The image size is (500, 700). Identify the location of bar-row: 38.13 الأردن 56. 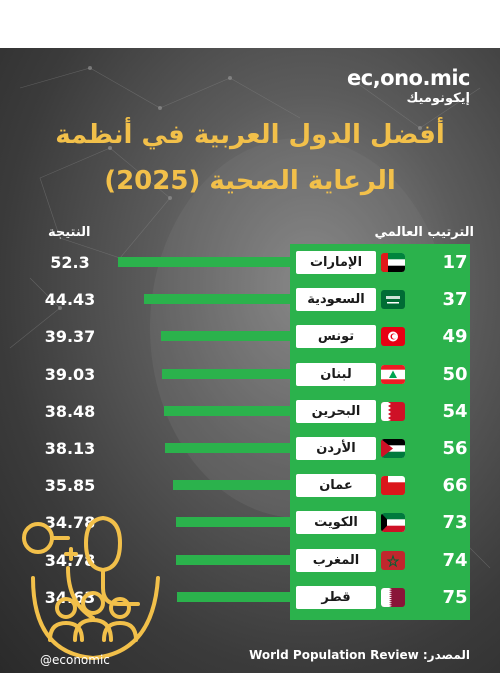
(250, 449).